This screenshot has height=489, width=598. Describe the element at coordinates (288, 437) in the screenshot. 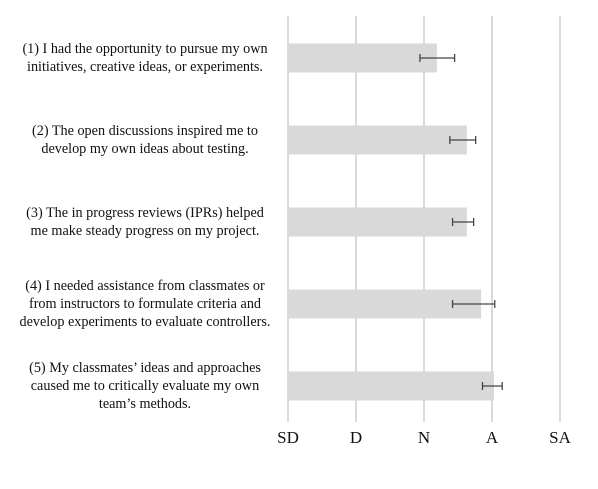

I see `tick-label-sd: SD` at that location.